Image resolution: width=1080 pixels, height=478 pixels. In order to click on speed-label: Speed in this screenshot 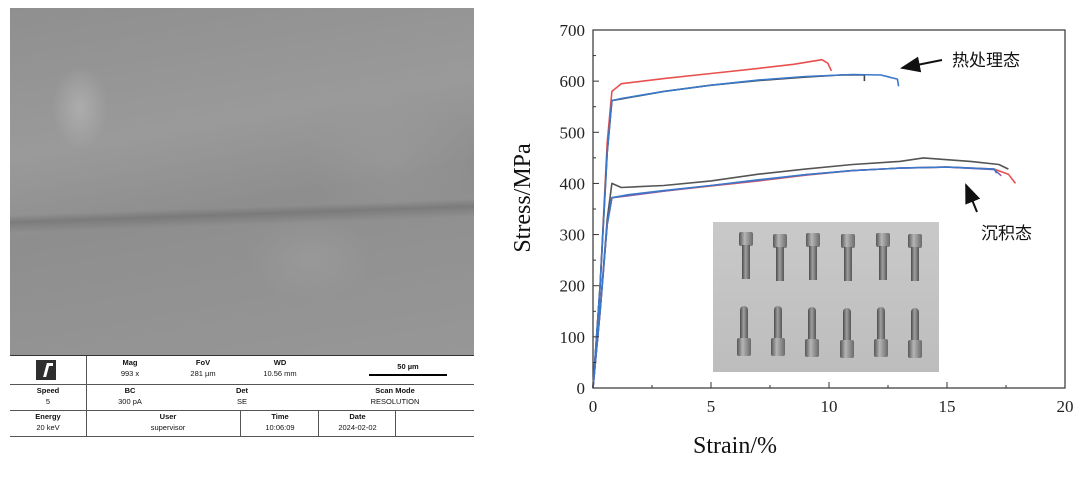, I will do `click(48, 390)`.